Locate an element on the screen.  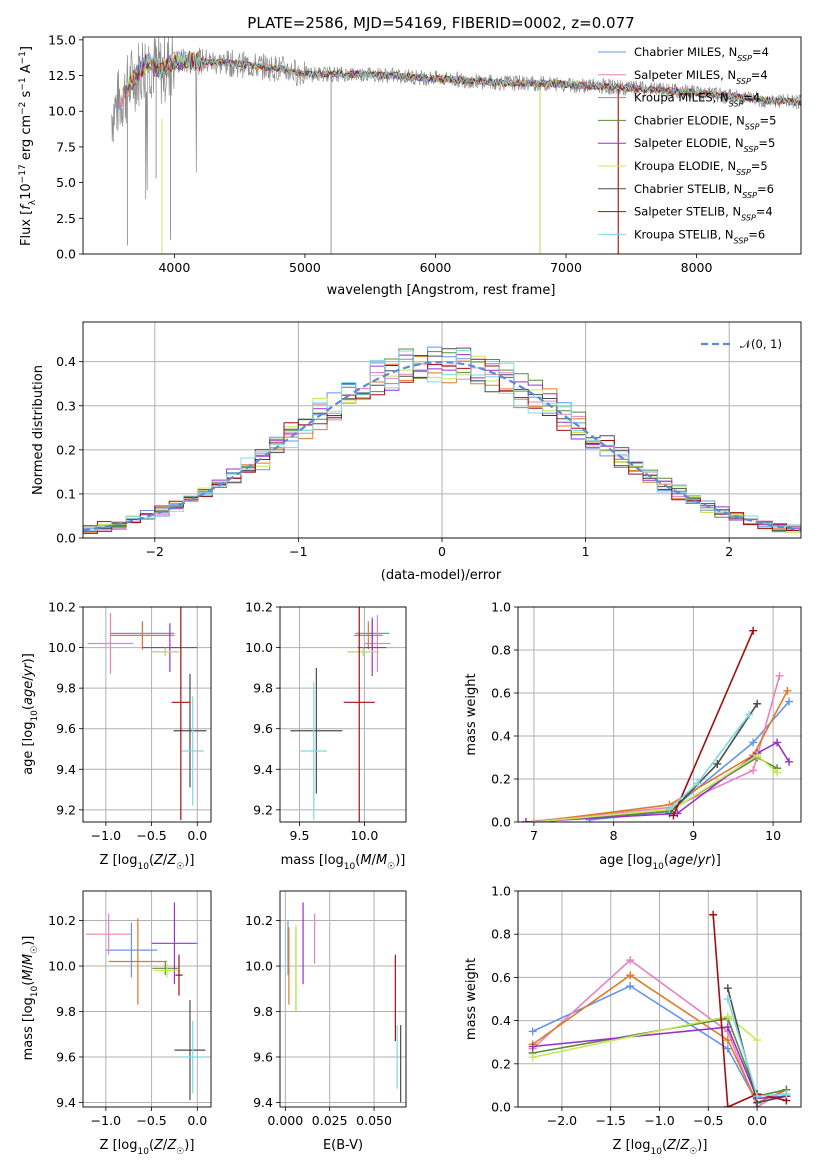
age-vs-mass-xlabel: mass [log10(M/M☉)] is located at coordinates (343, 862).